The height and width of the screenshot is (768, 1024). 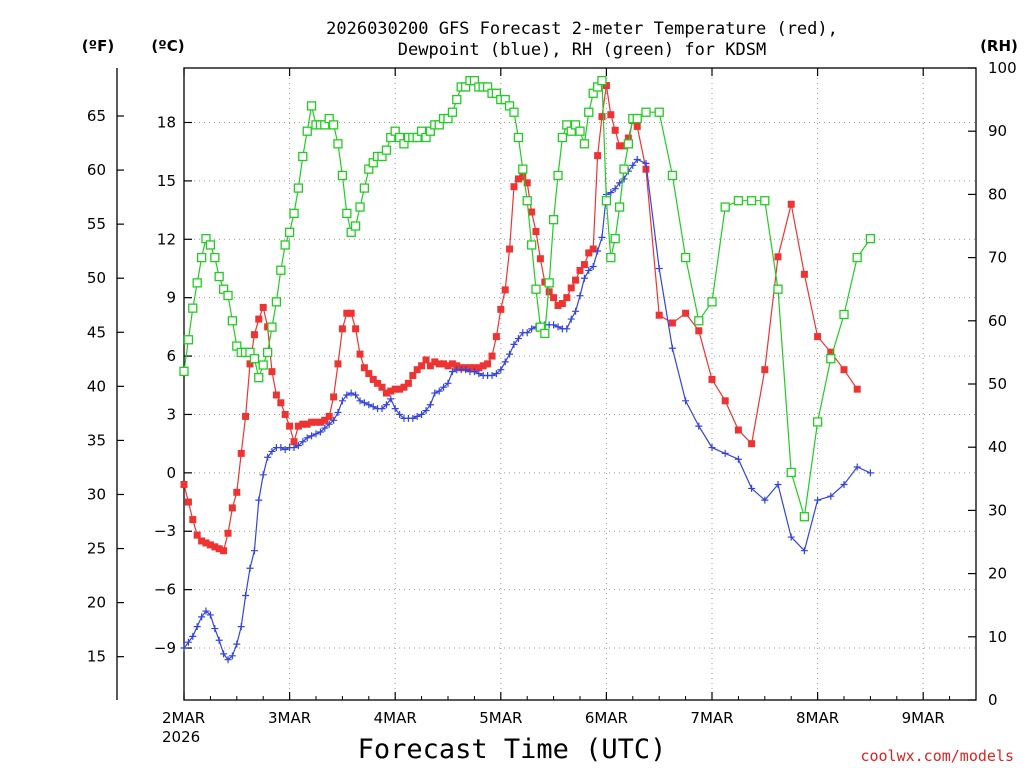 I want to click on fahrenheit-tick-label: 25, so click(x=96, y=549).